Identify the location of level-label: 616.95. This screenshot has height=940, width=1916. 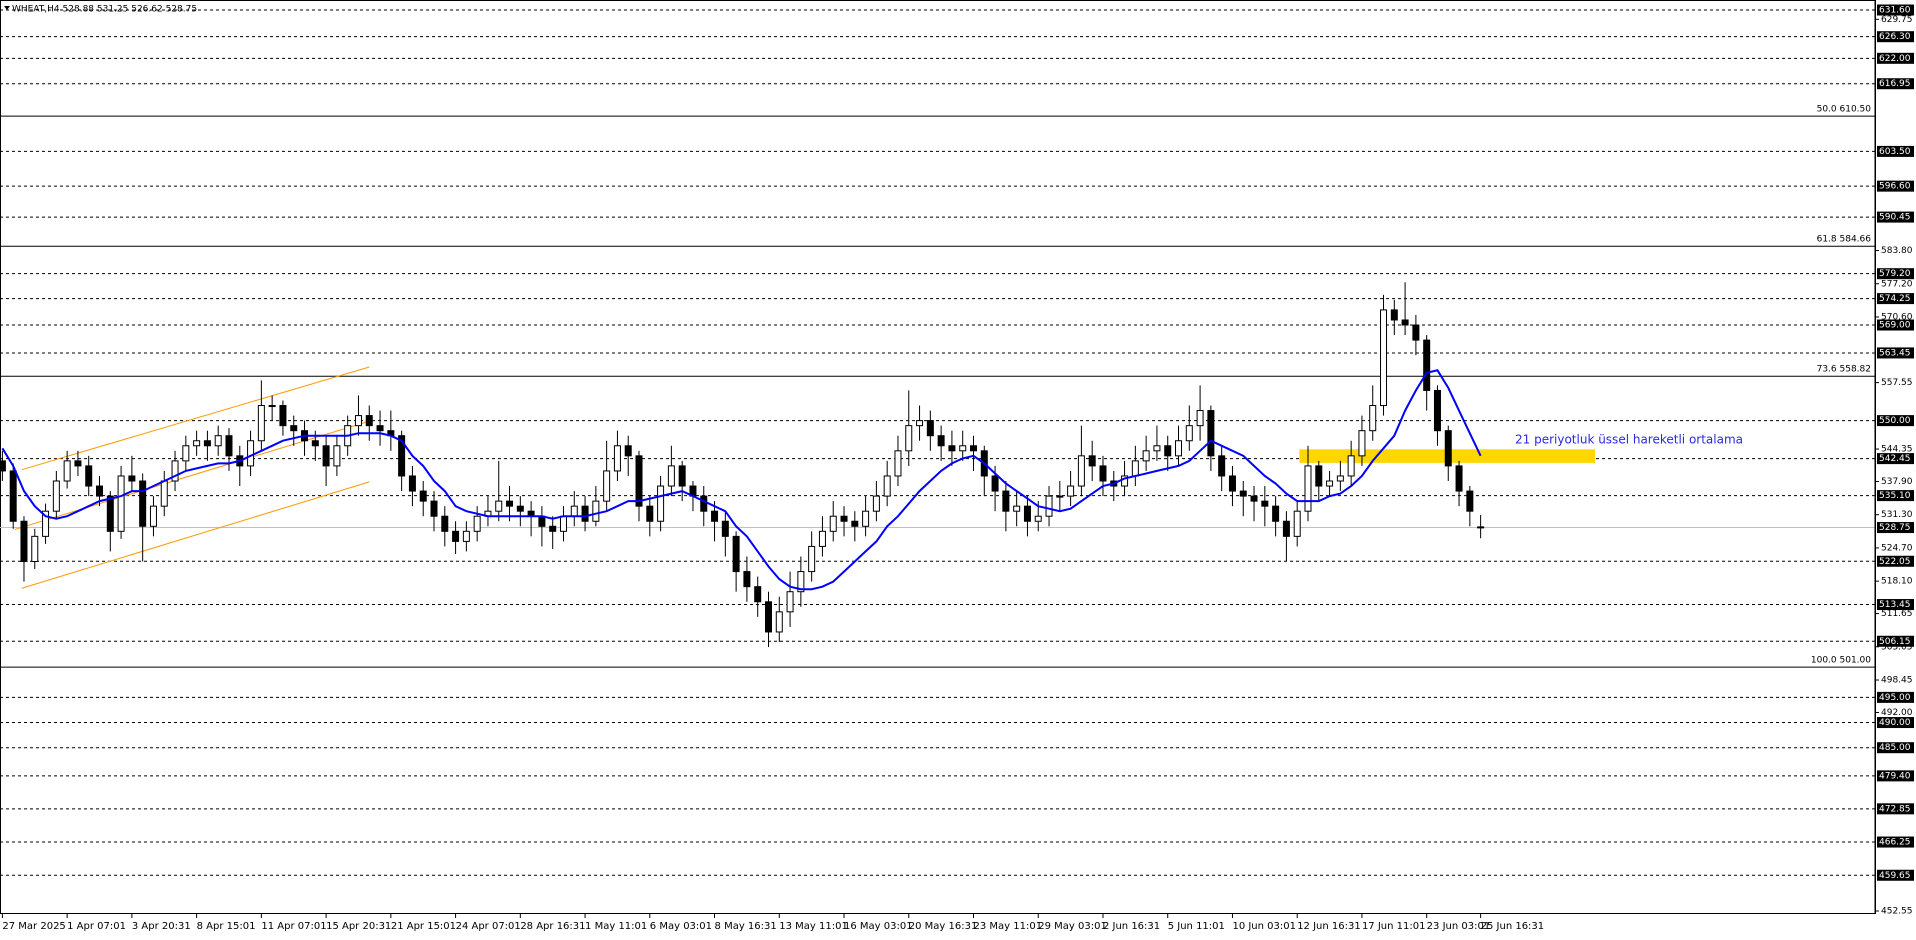
(1895, 84).